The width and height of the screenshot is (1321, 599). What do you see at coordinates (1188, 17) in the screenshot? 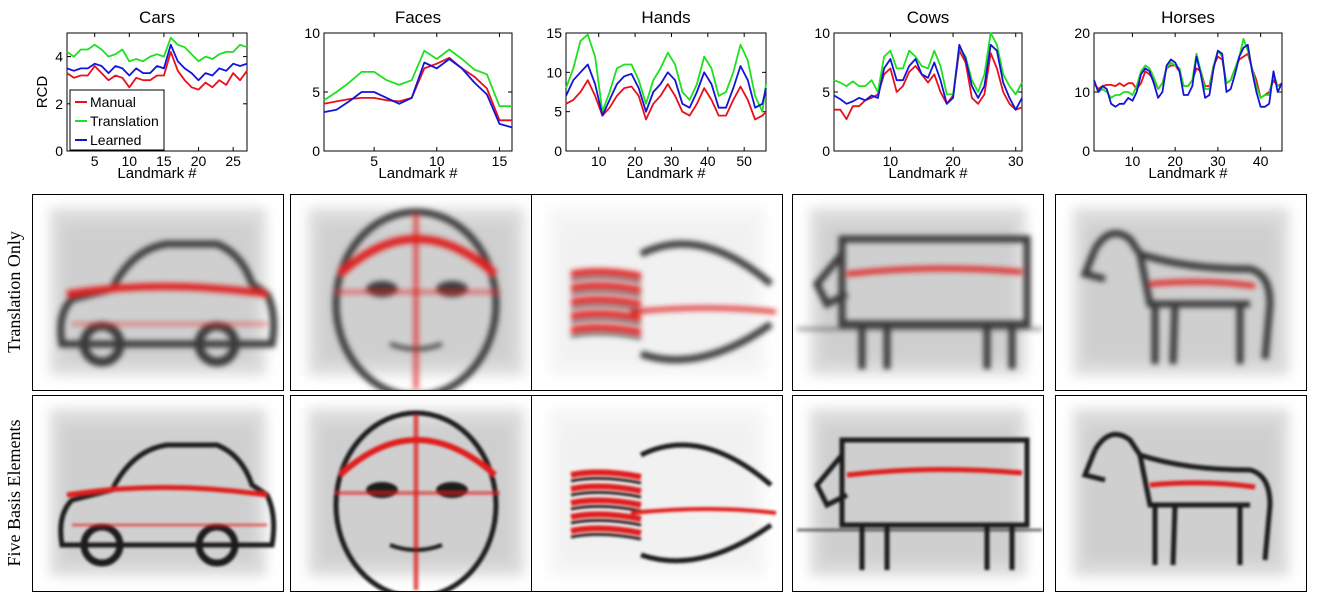
I see `chart-title: Horses` at bounding box center [1188, 17].